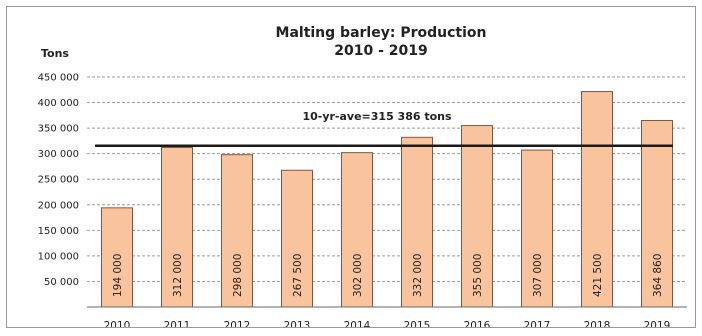 The height and width of the screenshot is (336, 702). I want to click on bar-2010, so click(117, 257).